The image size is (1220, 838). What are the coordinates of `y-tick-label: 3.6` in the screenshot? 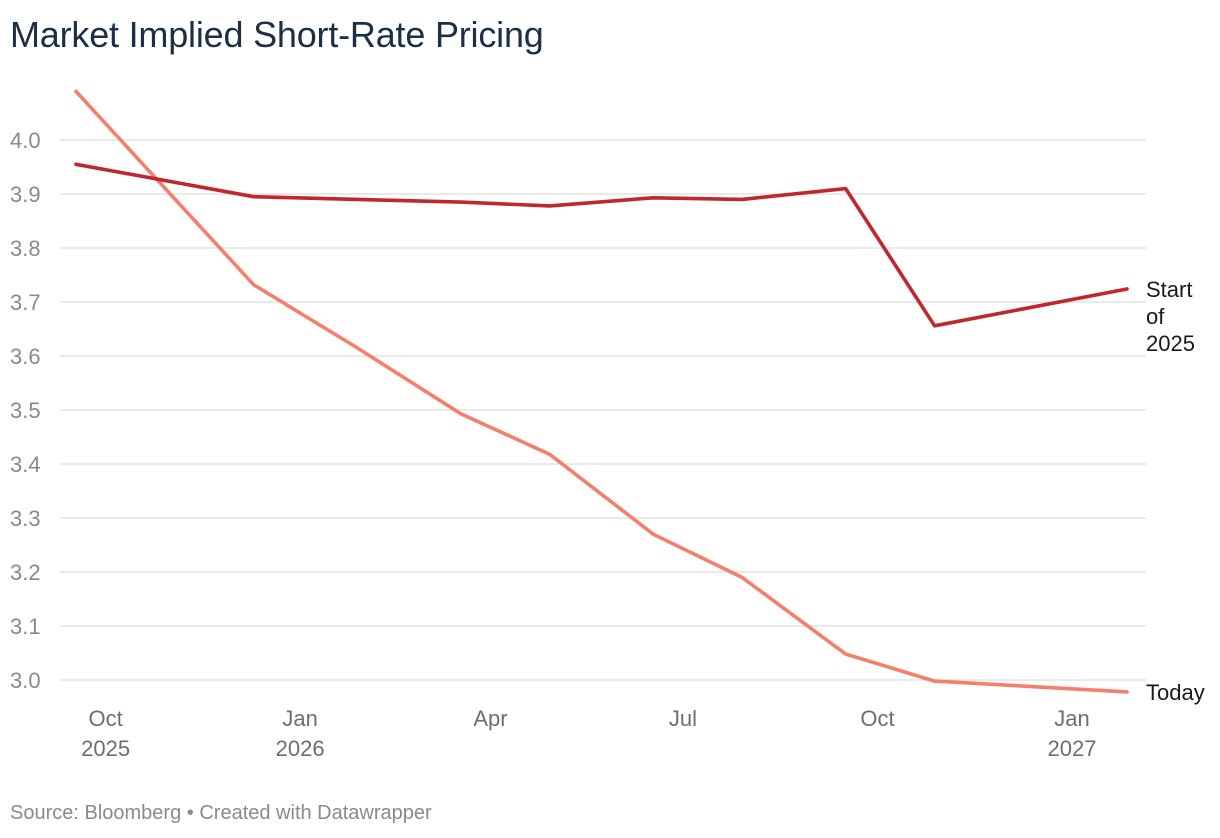 It's located at (25, 356).